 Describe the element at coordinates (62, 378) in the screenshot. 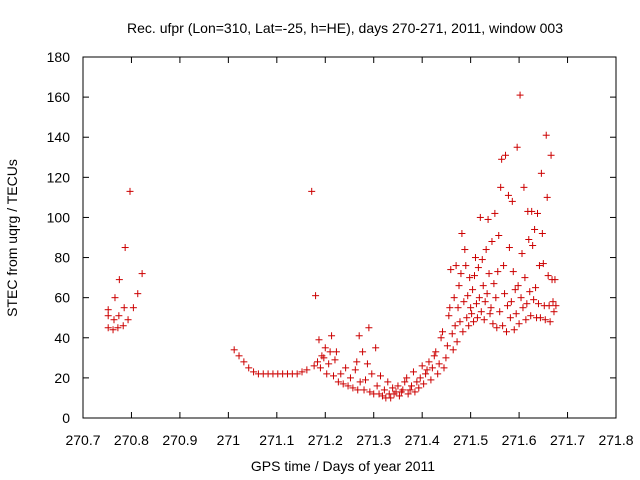

I see `y-tick-label: 20` at that location.